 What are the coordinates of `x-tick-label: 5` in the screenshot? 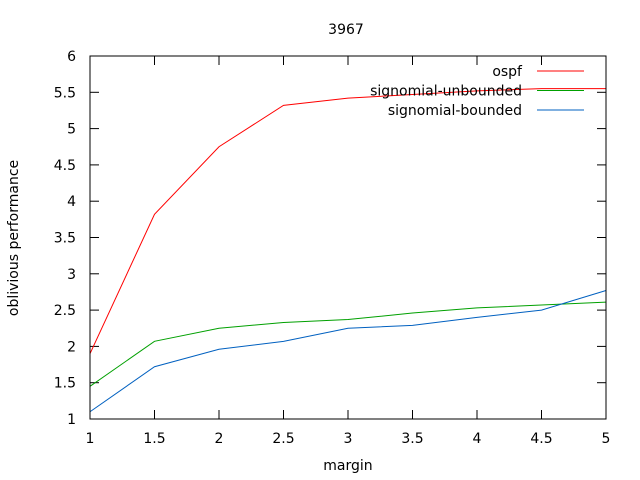 It's located at (606, 439).